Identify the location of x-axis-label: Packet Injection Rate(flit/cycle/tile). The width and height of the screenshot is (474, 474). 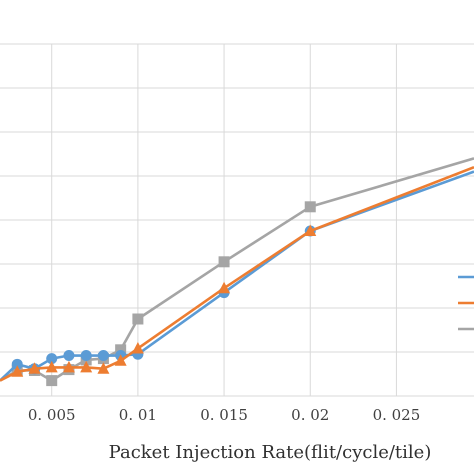
(270, 452).